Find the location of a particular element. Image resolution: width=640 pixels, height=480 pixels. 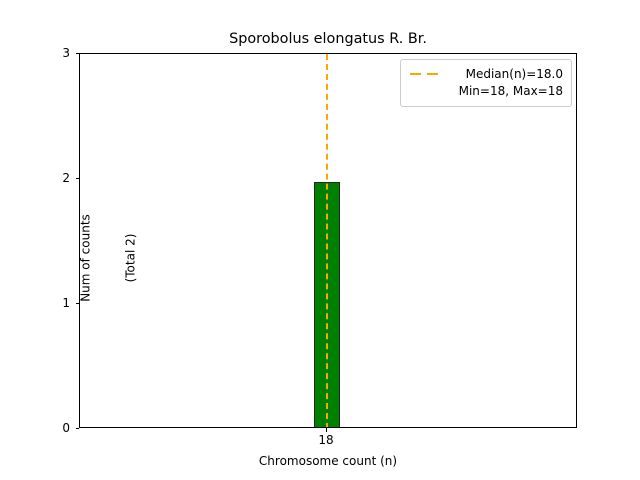

legend-entry-text: Median(n)=18.0 Min=18, Max=18 is located at coordinates (507, 83).